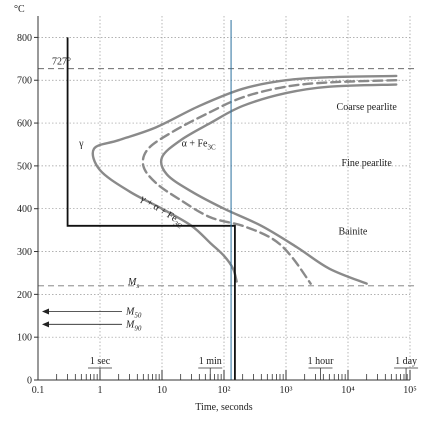 Image resolution: width=430 pixels, height=422 pixels. Describe the element at coordinates (29, 381) in the screenshot. I see `y-tick-label: 0` at that location.